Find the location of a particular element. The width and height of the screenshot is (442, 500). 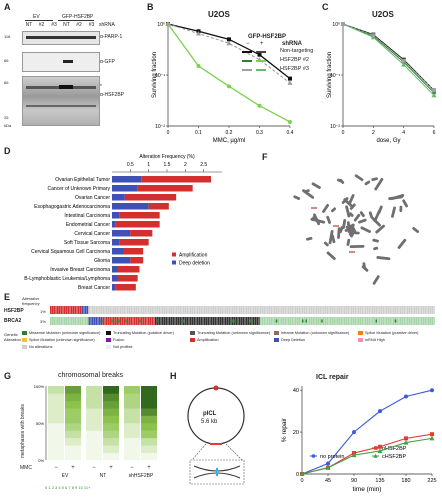

blot-parp is located at coordinates (61, 38).